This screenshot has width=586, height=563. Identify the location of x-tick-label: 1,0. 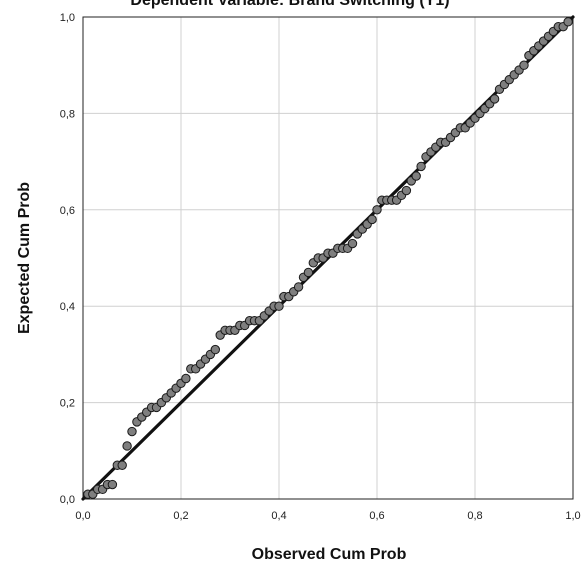
(572, 516).